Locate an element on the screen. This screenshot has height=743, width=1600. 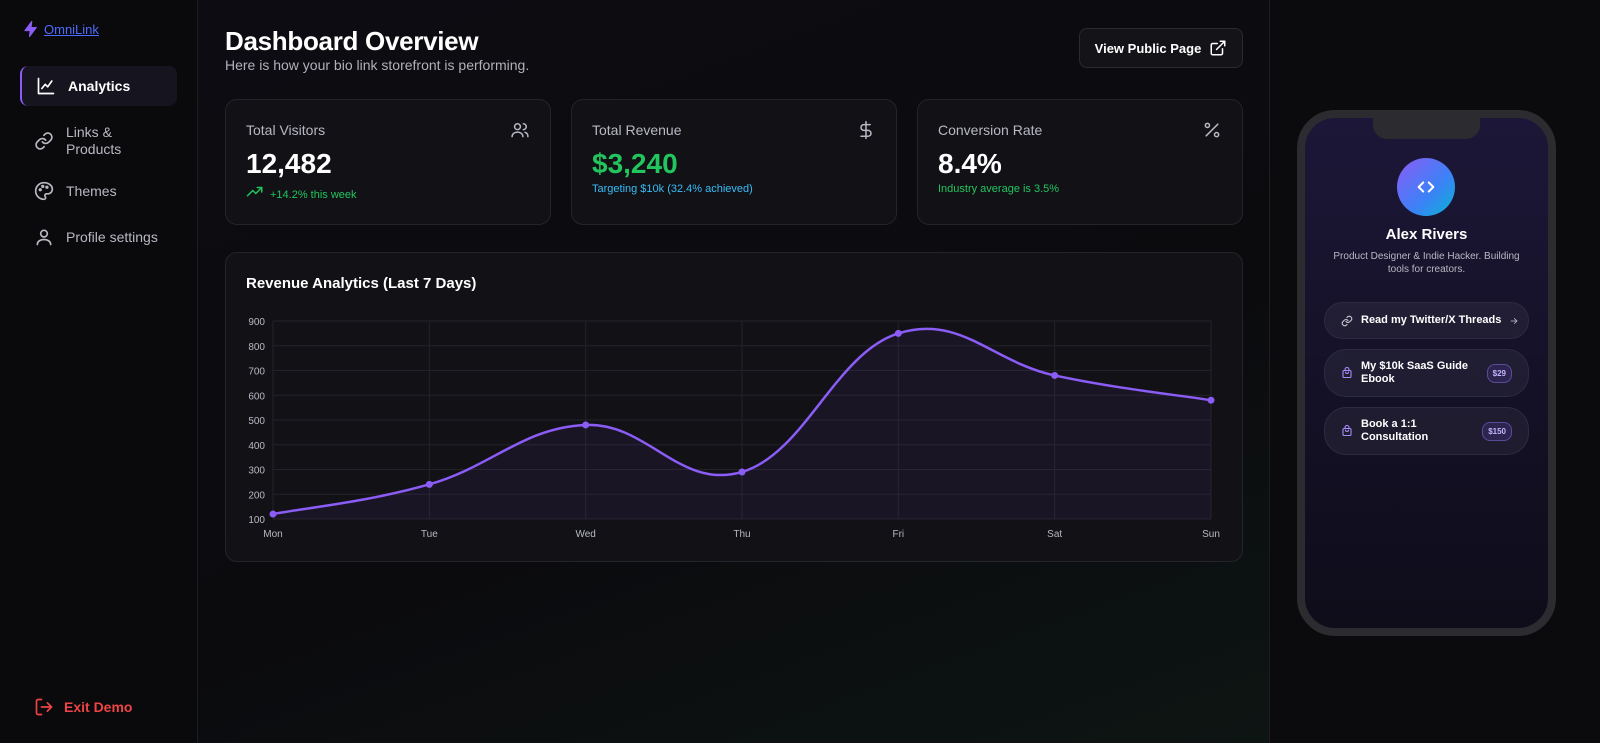
avatar is located at coordinates (1426, 187).